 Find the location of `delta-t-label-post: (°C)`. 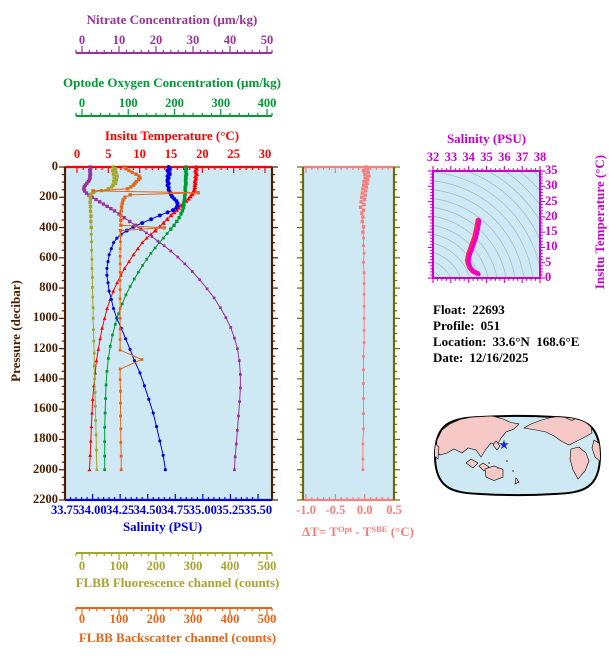

delta-t-label-post: (°C) is located at coordinates (400, 531).